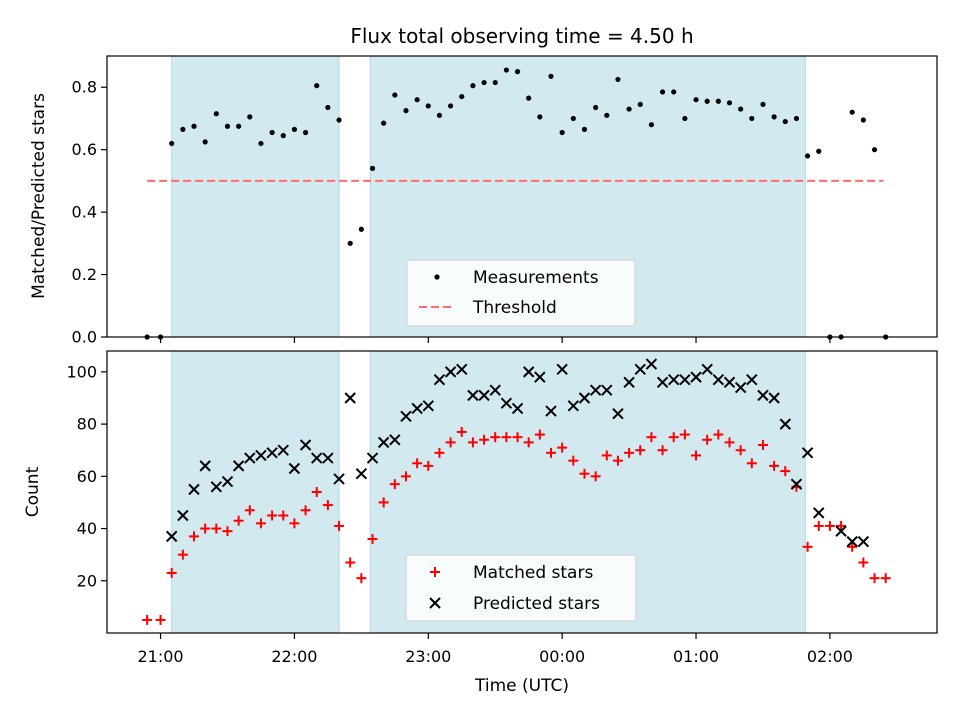 This screenshot has height=720, width=960. What do you see at coordinates (533, 573) in the screenshot?
I see `matched-legend-label: Matched stars` at bounding box center [533, 573].